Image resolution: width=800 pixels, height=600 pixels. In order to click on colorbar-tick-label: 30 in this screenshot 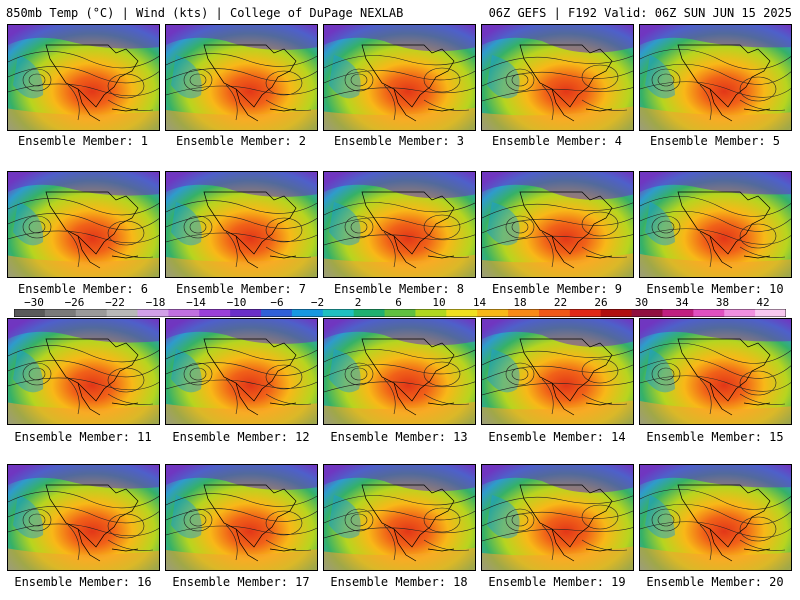, I will do `click(641, 302)`.